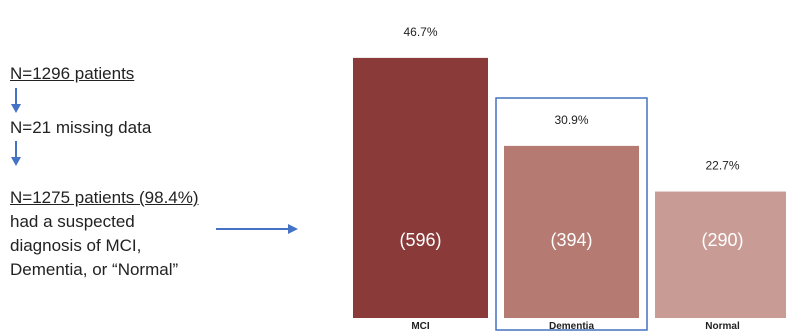  Describe the element at coordinates (720, 254) in the screenshot. I see `bar-normal` at that location.